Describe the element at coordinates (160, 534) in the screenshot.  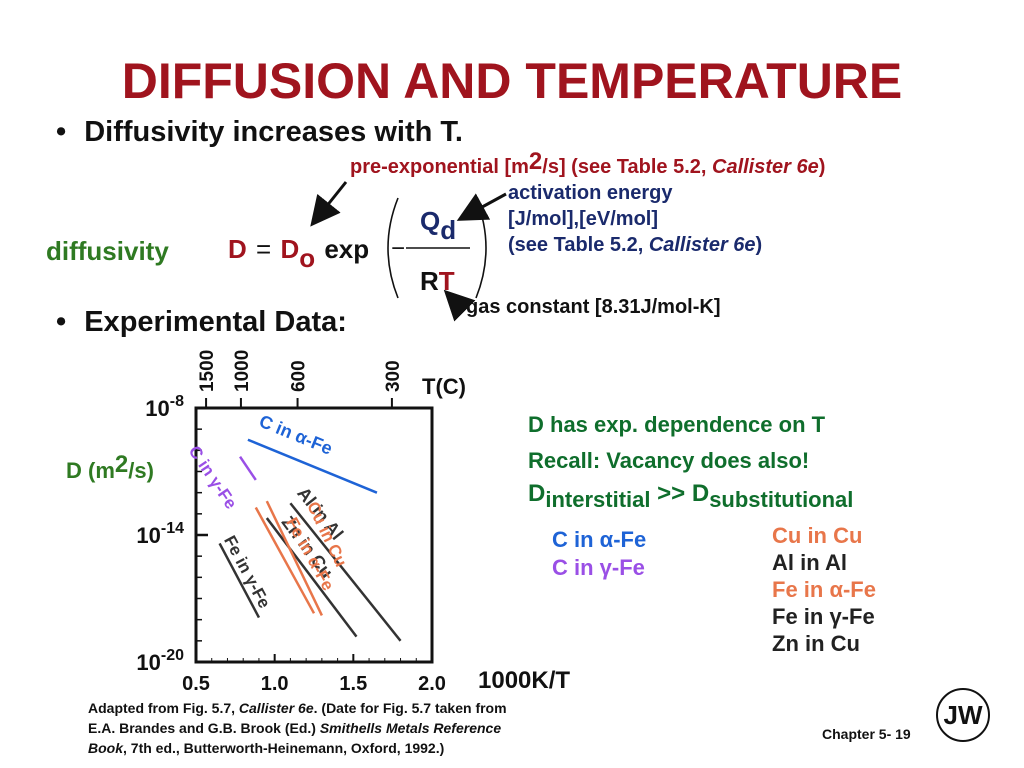
I see `y-tick-label: 10-14` at that location.